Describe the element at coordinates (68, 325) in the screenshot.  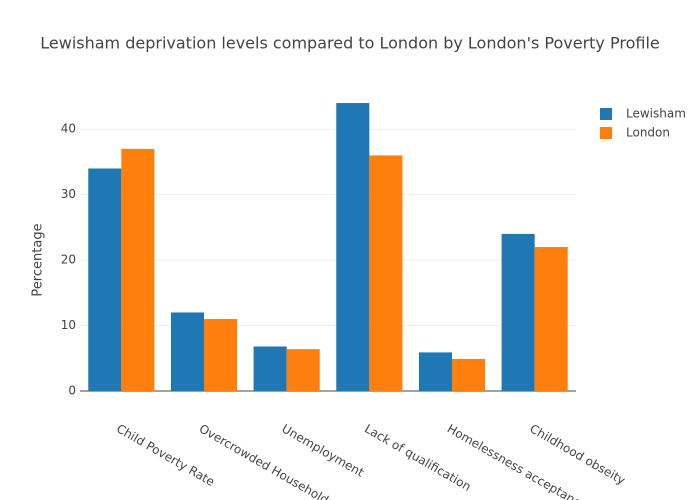
I see `y-tick-label: 10` at that location.